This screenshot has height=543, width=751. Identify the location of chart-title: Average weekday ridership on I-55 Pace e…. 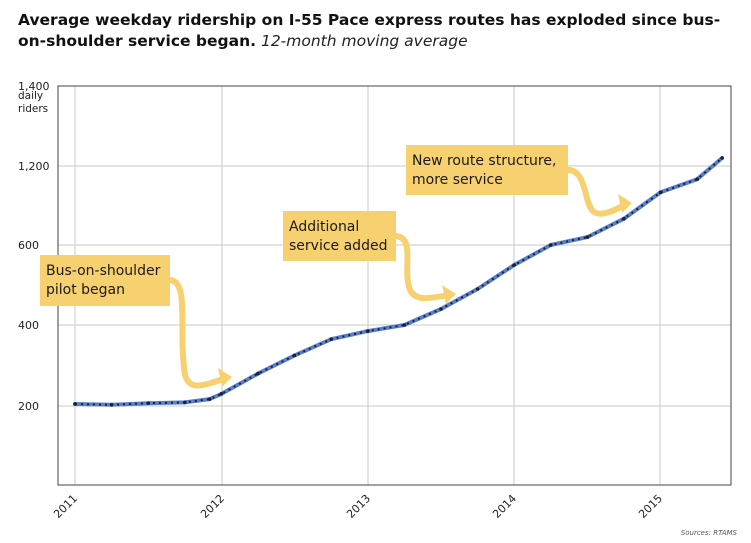
(378, 31).